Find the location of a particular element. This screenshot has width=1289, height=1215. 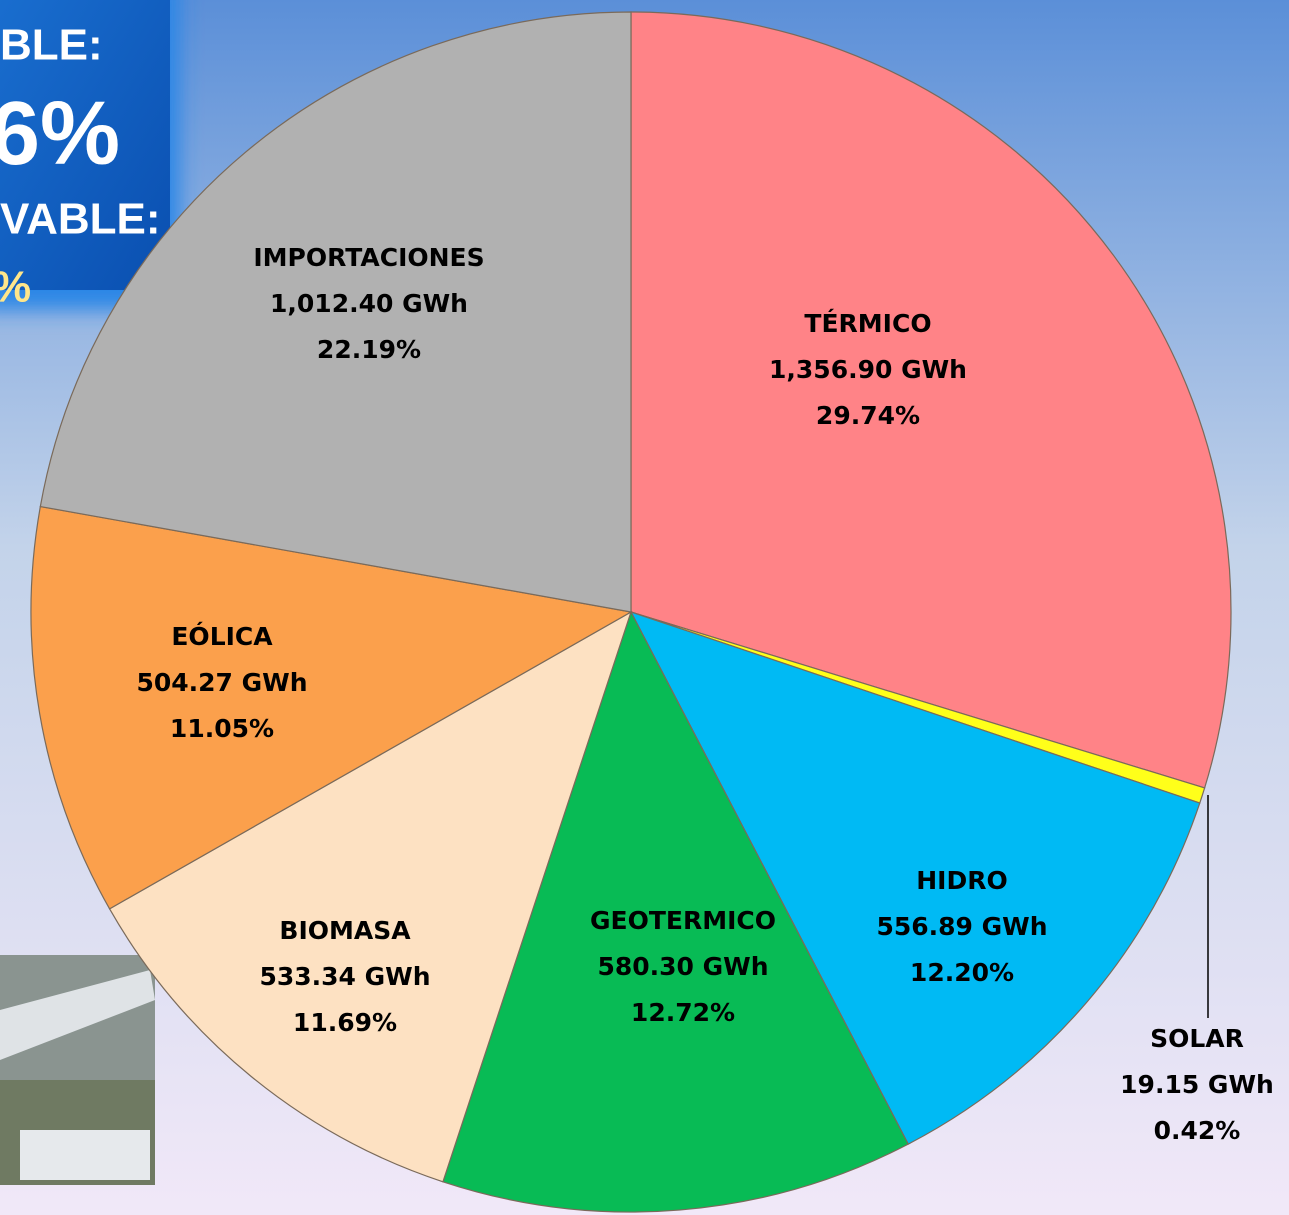

slice-label: TÉRMICO is located at coordinates (867, 323).